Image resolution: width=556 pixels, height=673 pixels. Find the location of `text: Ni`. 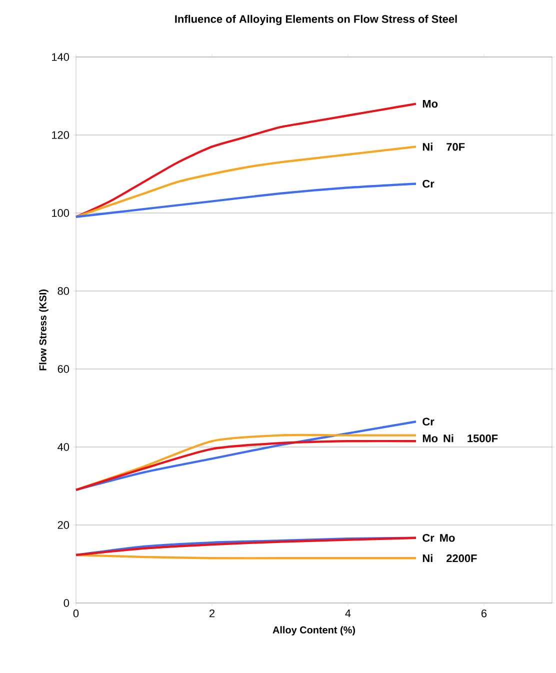

text: Ni is located at coordinates (449, 438).